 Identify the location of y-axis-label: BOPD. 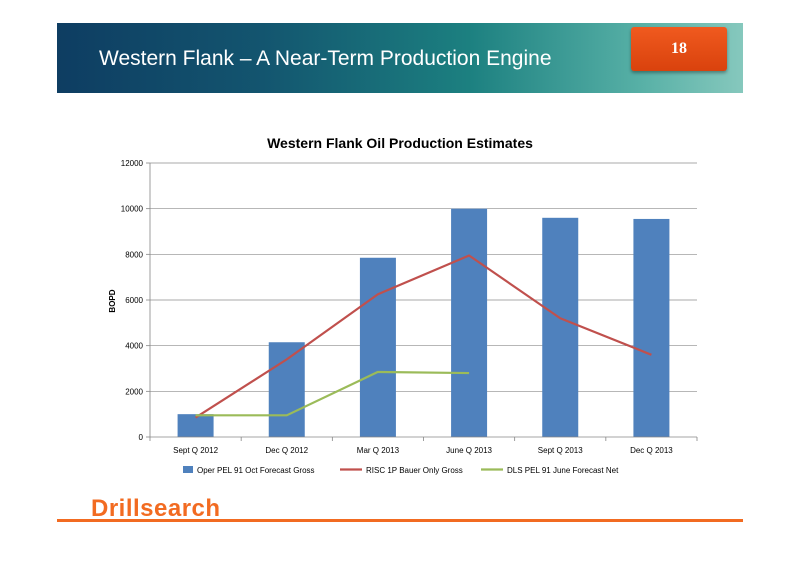
(112, 300).